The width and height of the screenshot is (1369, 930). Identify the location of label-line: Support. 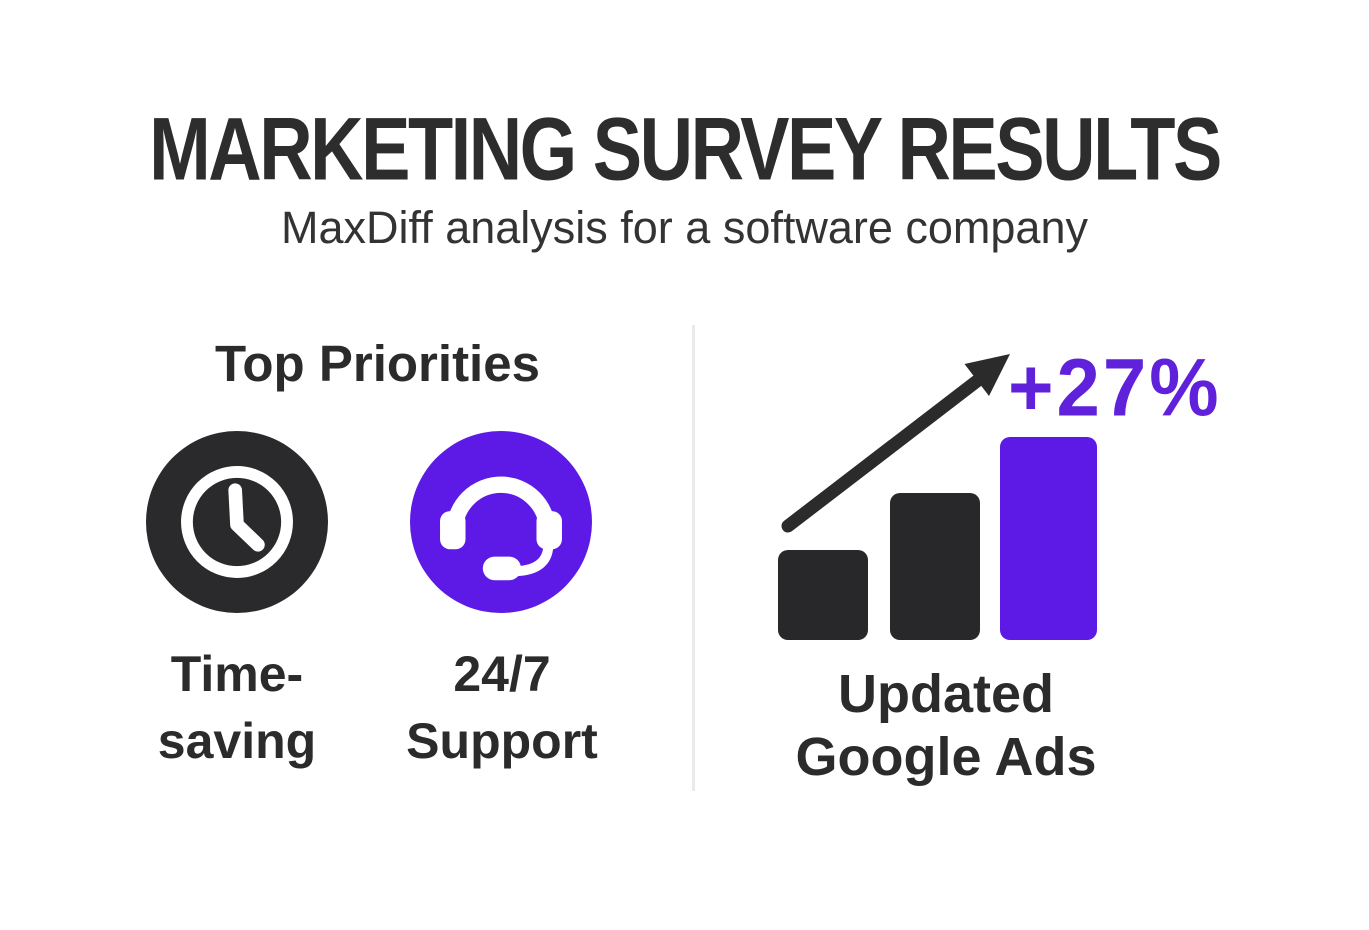
(502, 741).